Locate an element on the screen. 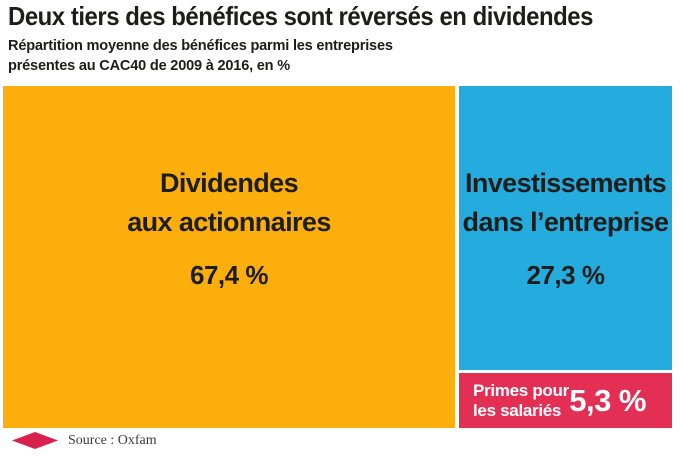 The height and width of the screenshot is (456, 684). segment-bonuses-value: 5,3 % is located at coordinates (607, 400).